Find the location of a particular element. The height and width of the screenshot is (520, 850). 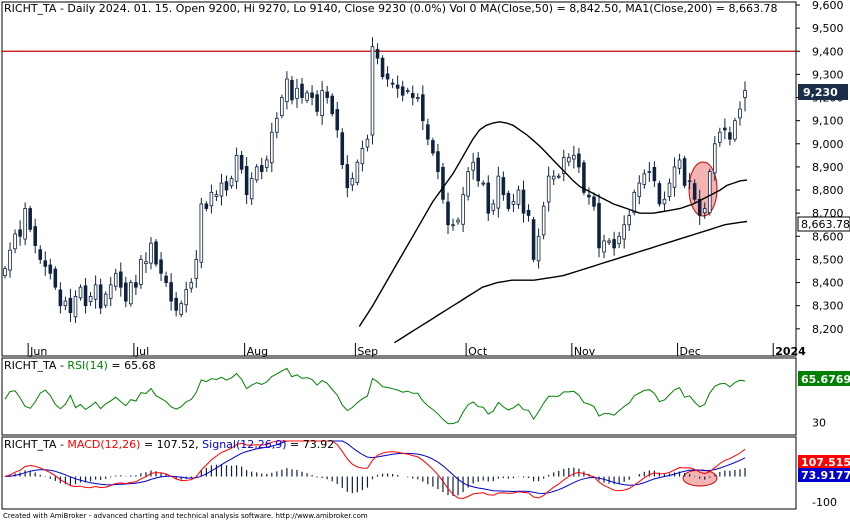

price-tick-label: 9,300 is located at coordinates (828, 74).